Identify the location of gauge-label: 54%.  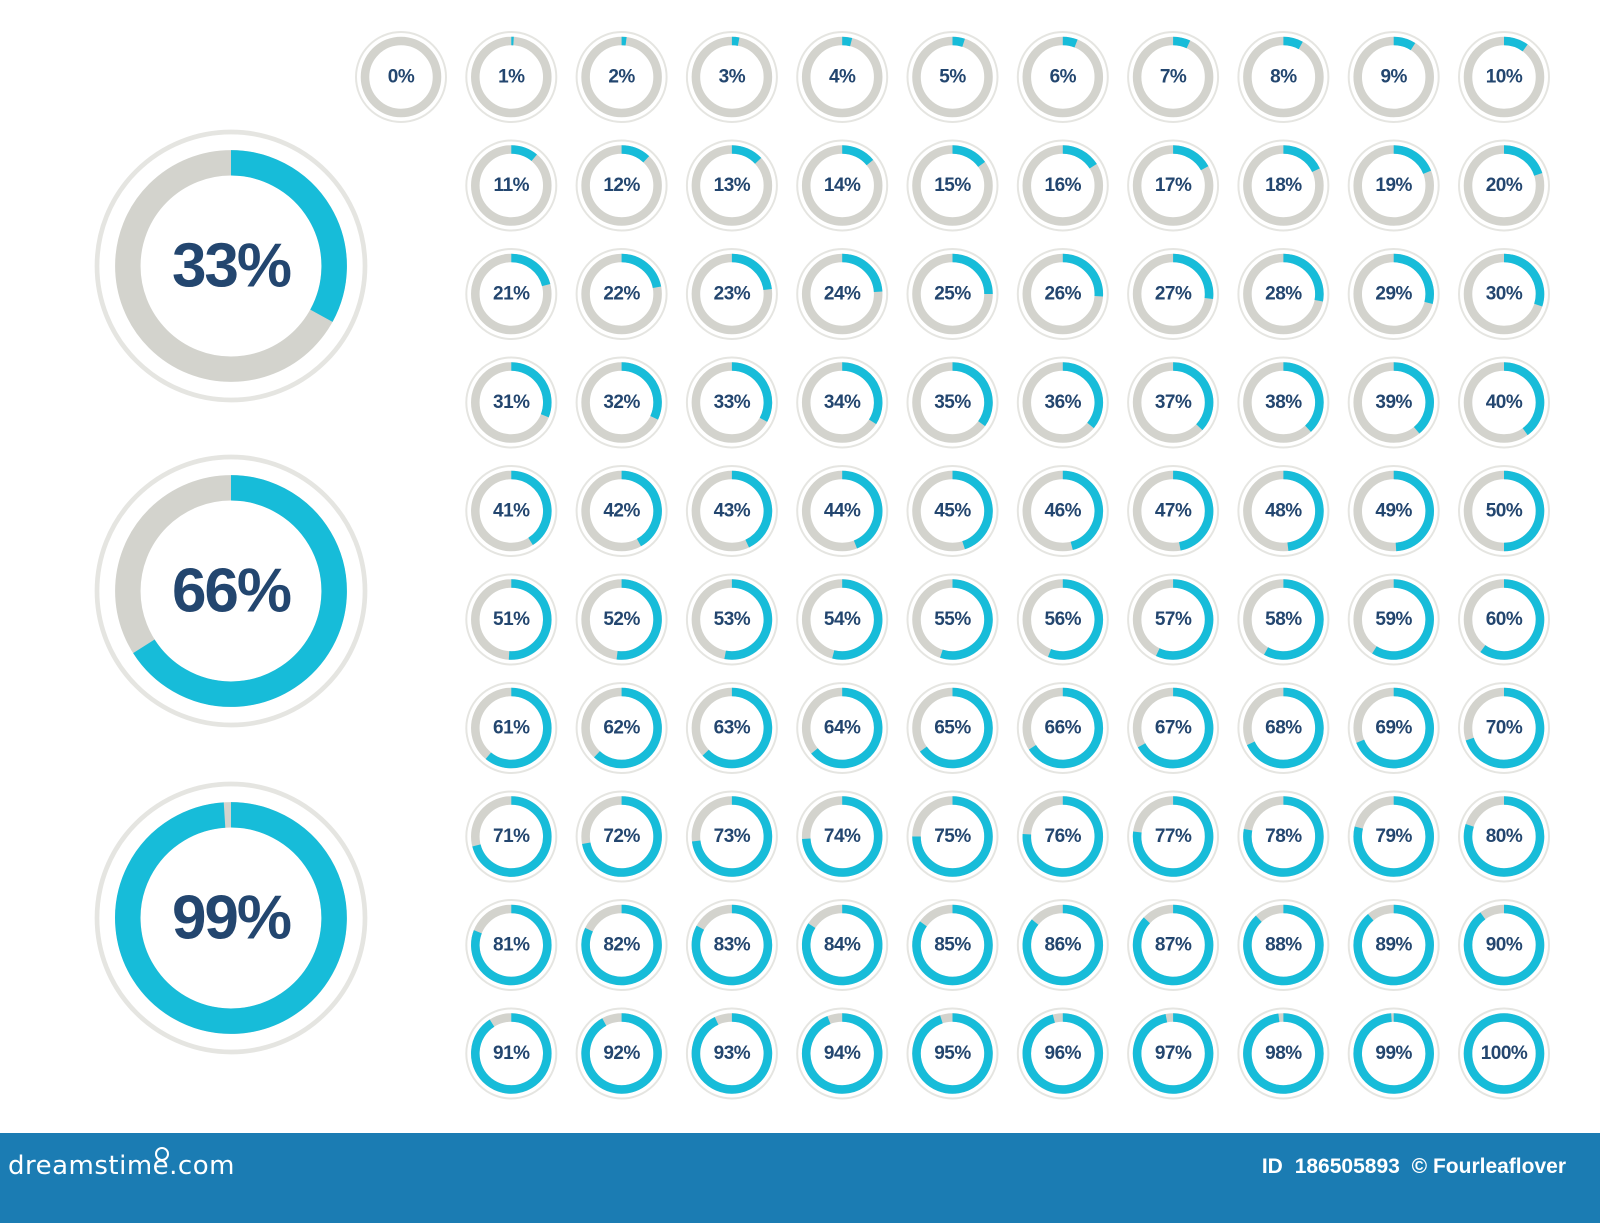
(842, 619).